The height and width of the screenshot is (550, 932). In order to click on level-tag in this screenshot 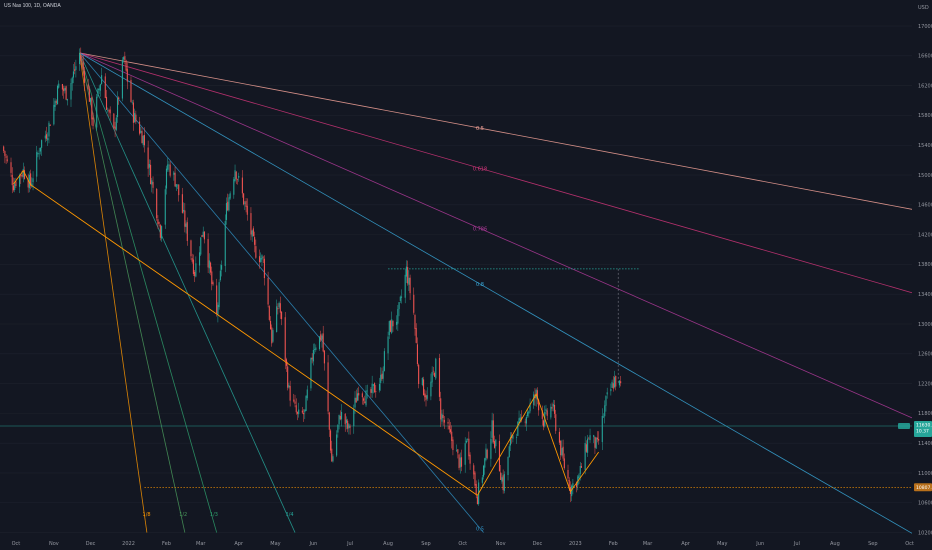, I will do `click(923, 487)`.